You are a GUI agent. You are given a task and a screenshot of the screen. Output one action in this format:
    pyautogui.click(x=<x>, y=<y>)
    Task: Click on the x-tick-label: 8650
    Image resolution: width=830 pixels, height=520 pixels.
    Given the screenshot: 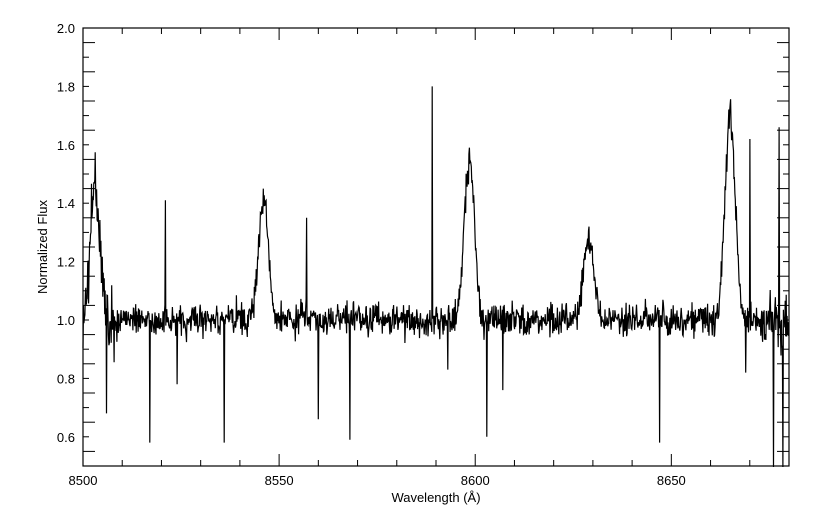 What is the action you would take?
    pyautogui.click(x=671, y=480)
    